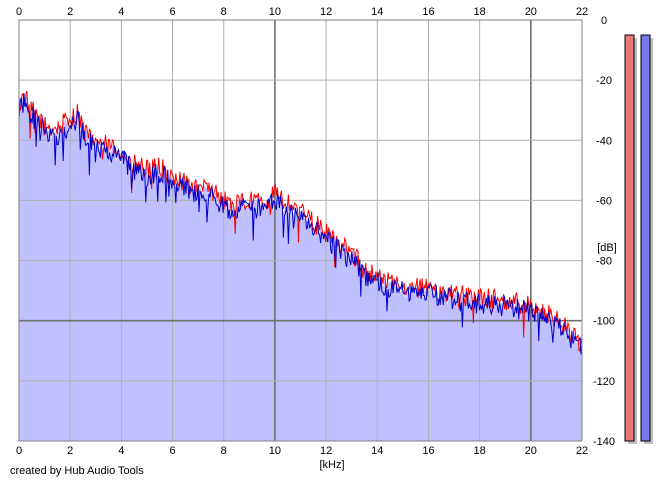  I want to click on x-tick-label-bottom: 8, so click(224, 451).